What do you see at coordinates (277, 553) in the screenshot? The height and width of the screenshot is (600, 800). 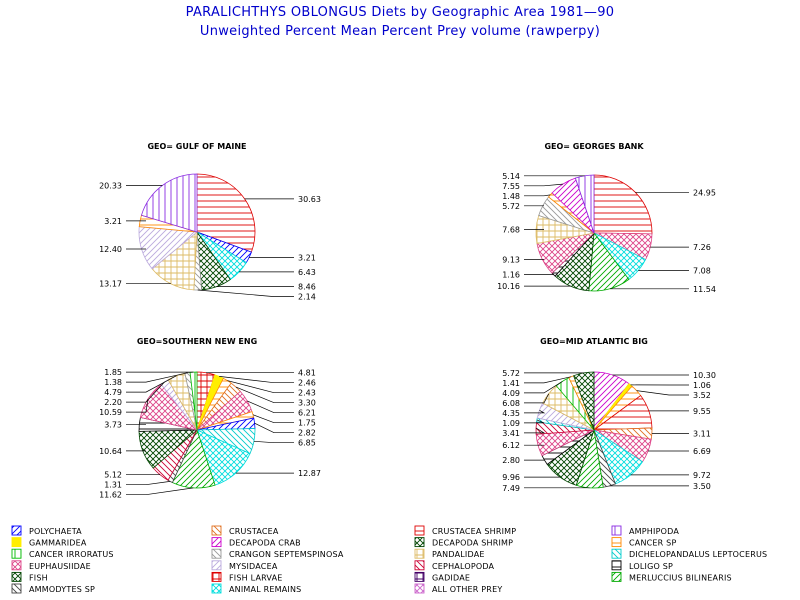 I see `legend-item-crangon: CRANGON SEPTEMSPINOSA` at bounding box center [277, 553].